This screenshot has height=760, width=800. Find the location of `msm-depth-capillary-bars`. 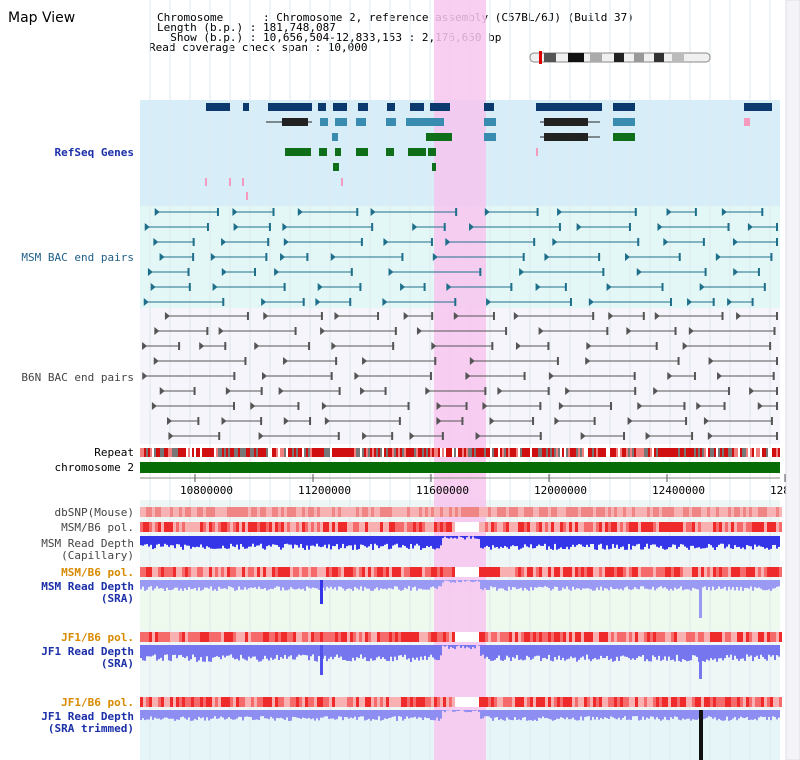

msm-depth-capillary-bars is located at coordinates (460, 543).